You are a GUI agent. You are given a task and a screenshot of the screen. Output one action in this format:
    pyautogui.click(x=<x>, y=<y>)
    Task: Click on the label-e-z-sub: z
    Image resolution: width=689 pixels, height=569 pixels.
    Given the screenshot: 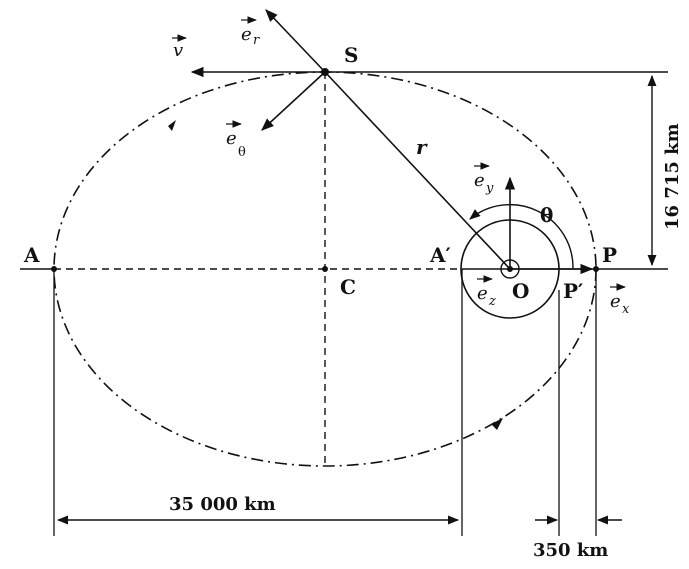 What is the action you would take?
    pyautogui.click(x=492, y=301)
    